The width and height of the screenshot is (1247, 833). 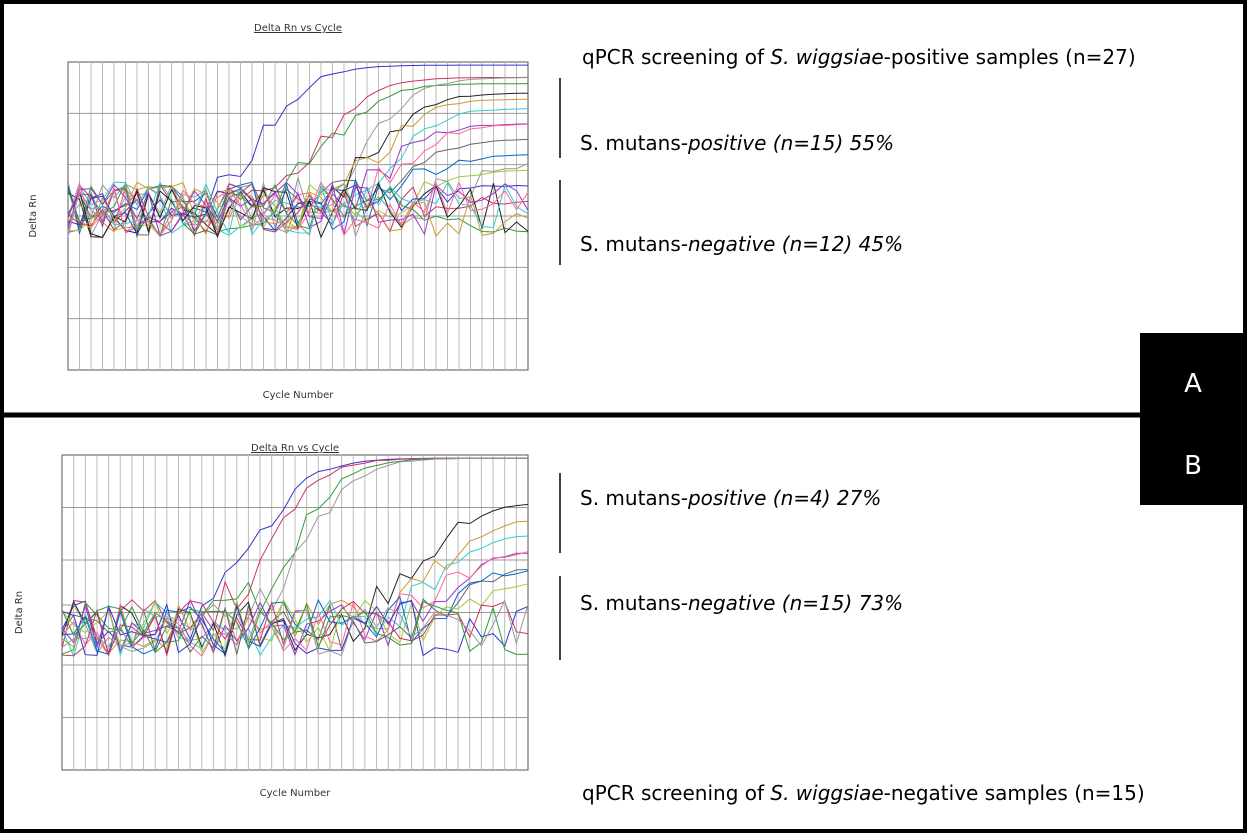 I want to click on caption-part: -positive (n=15) 55%, so click(x=787, y=143).